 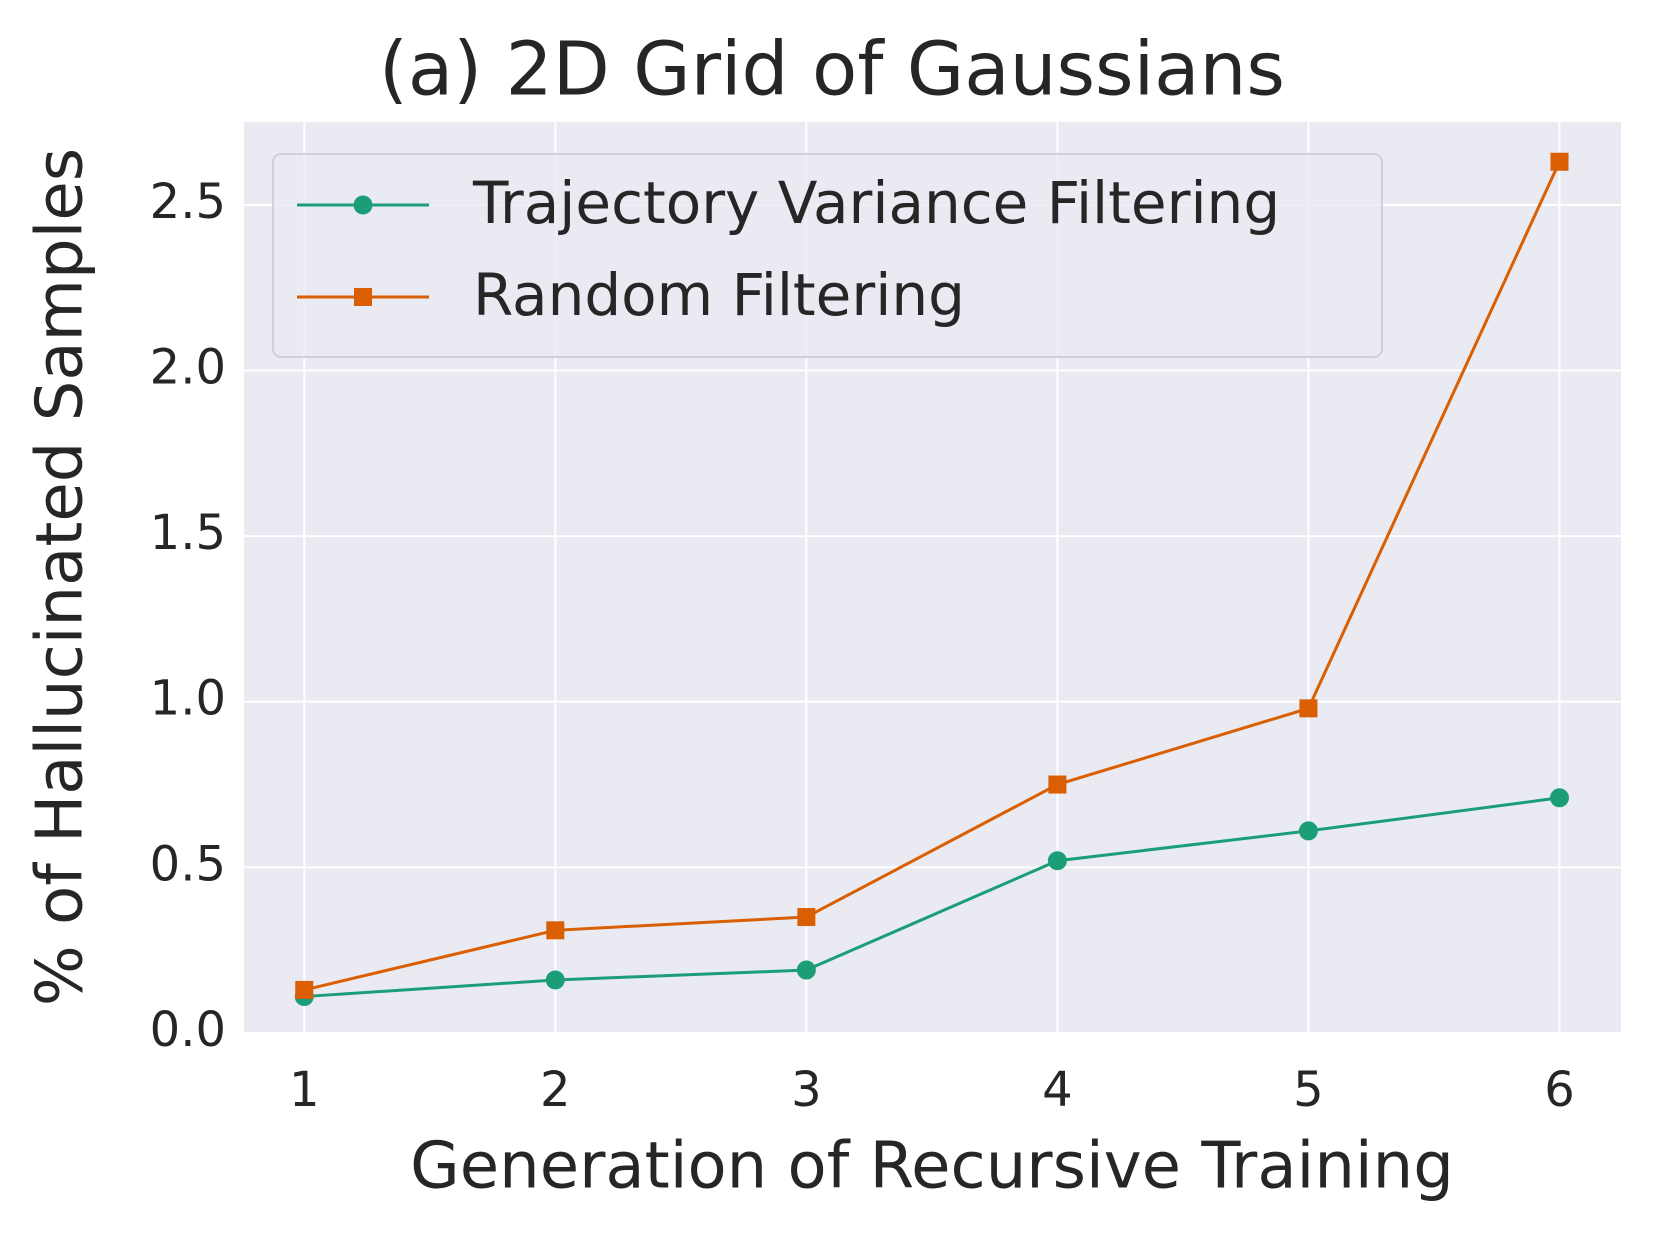 What do you see at coordinates (555, 1090) in the screenshot?
I see `x-tick-label: 2` at bounding box center [555, 1090].